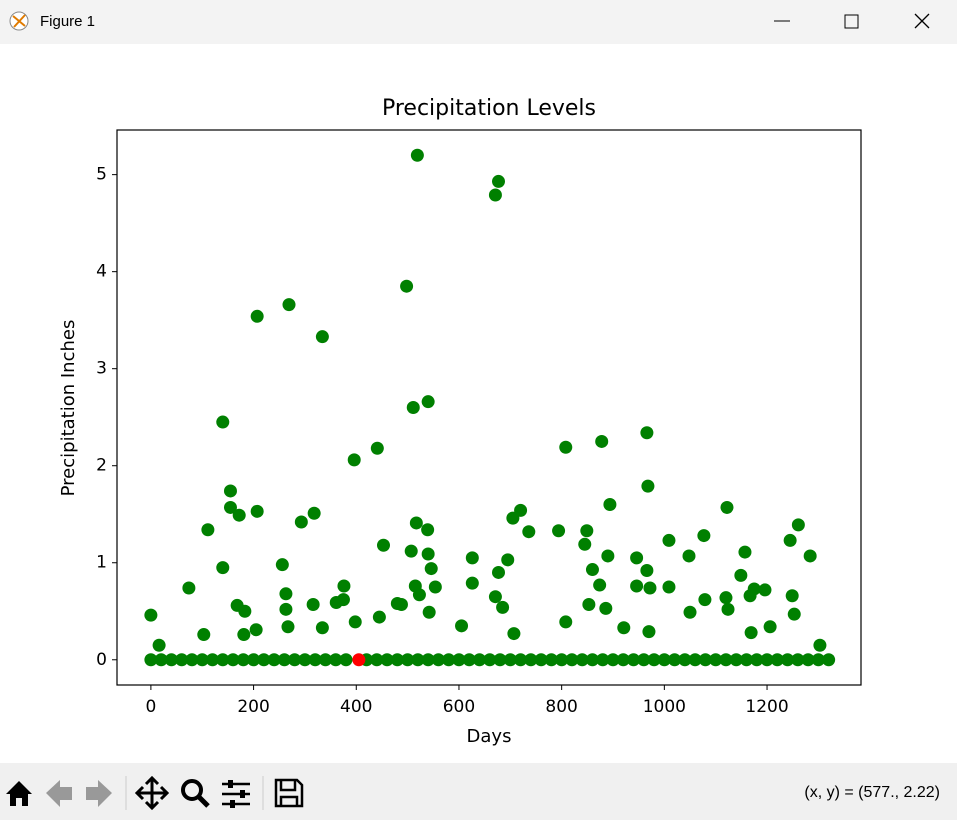 The height and width of the screenshot is (820, 957). I want to click on back-button, so click(59, 793).